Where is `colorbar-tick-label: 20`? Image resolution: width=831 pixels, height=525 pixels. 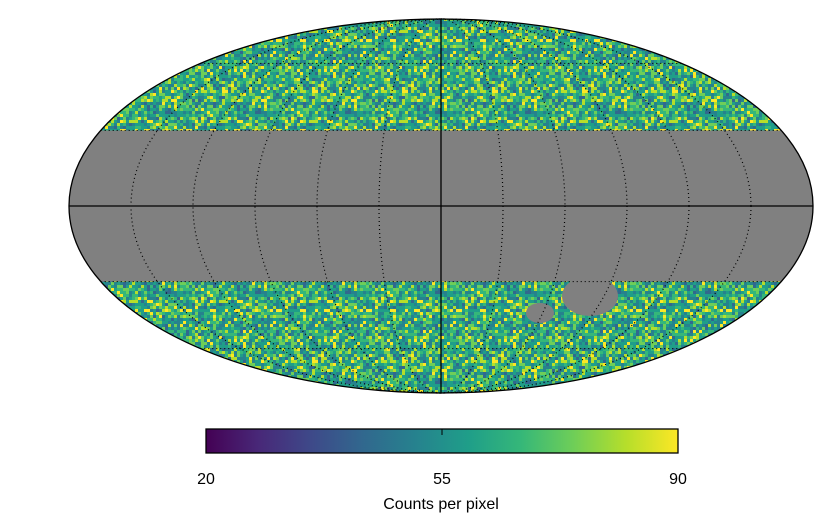 colorbar-tick-label: 20 is located at coordinates (206, 479).